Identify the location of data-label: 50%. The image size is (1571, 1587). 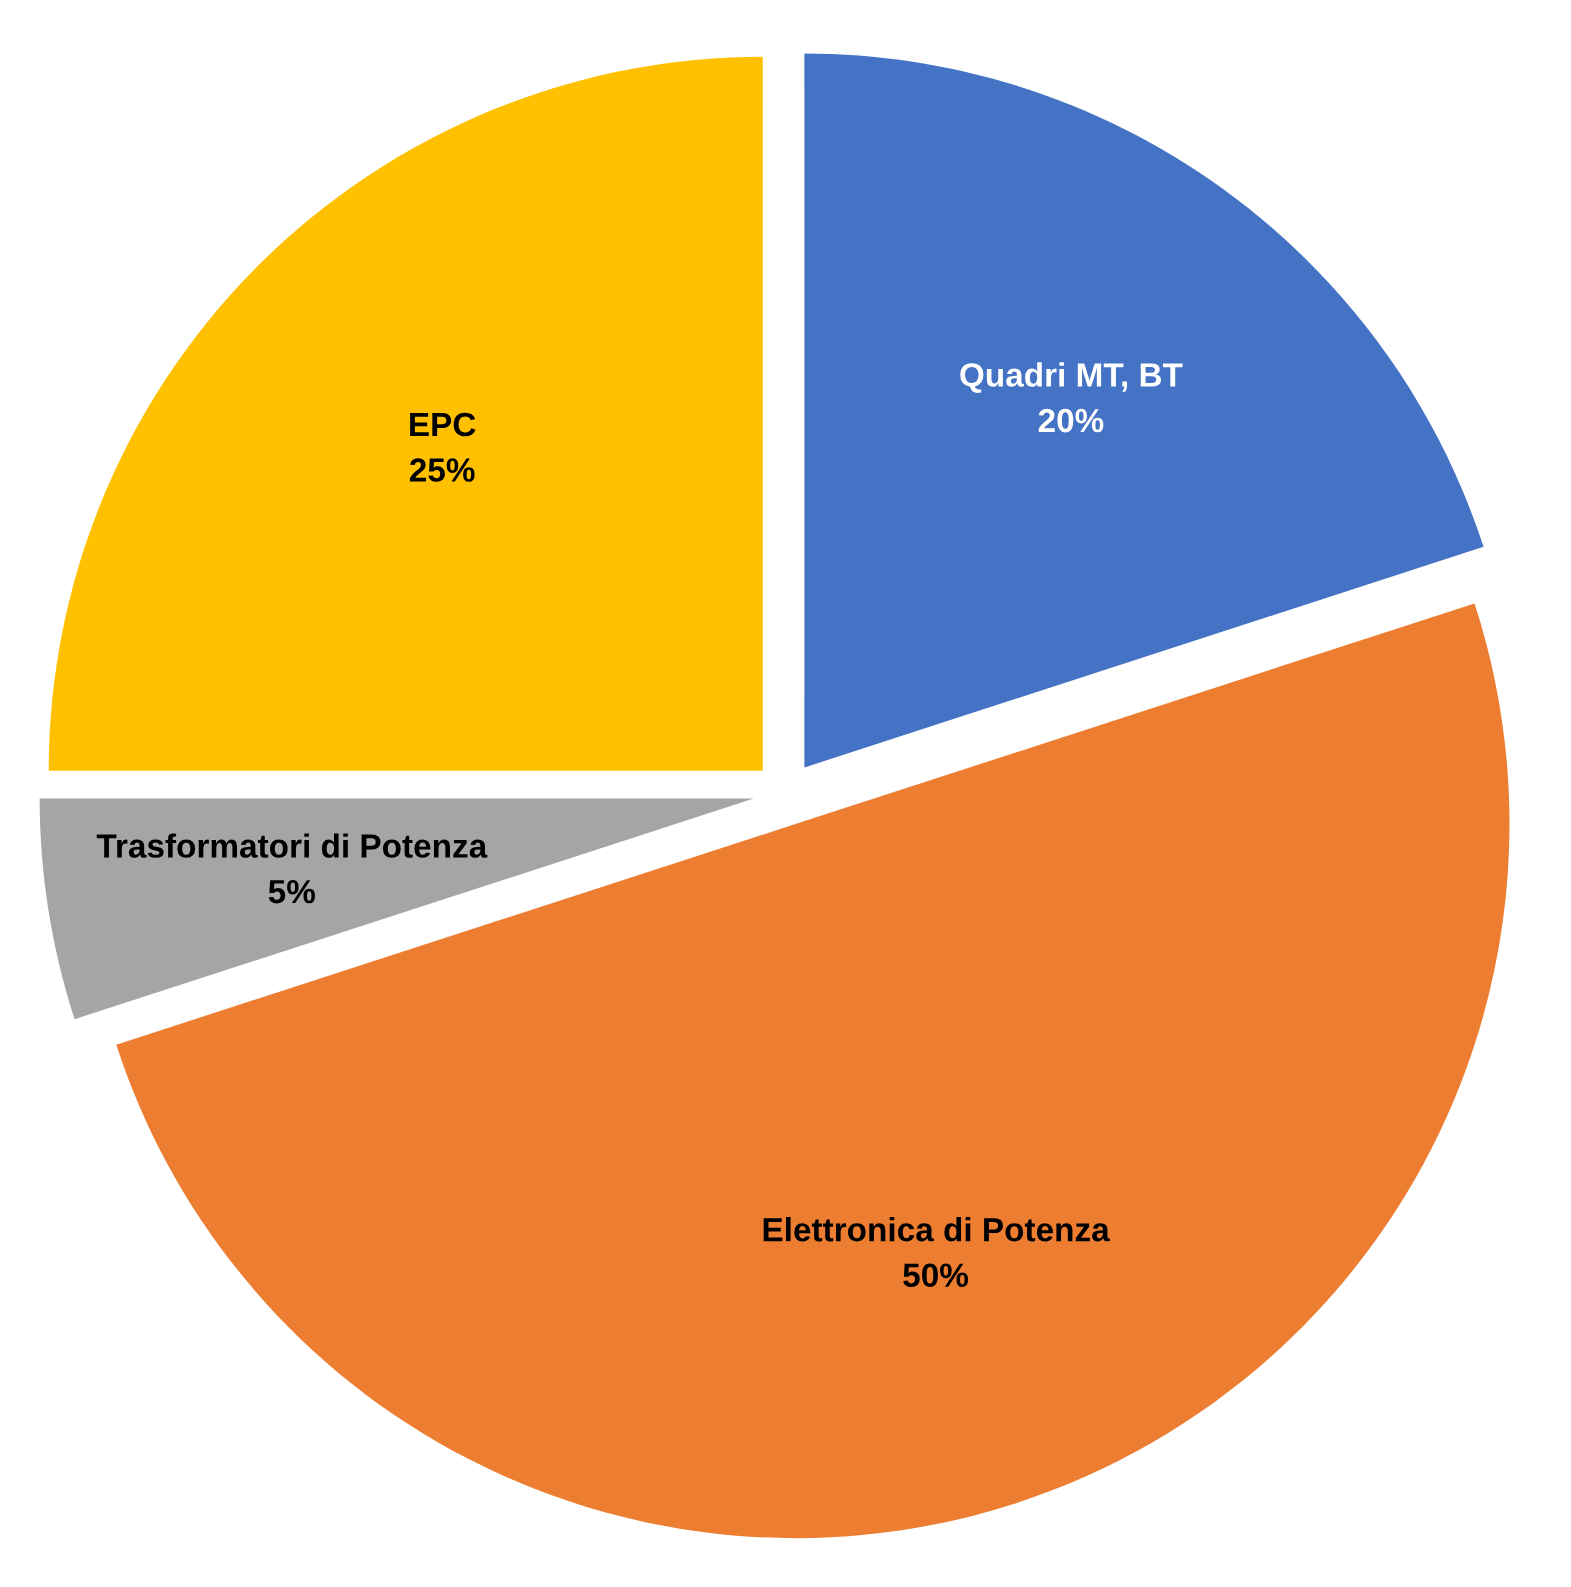
(936, 1275).